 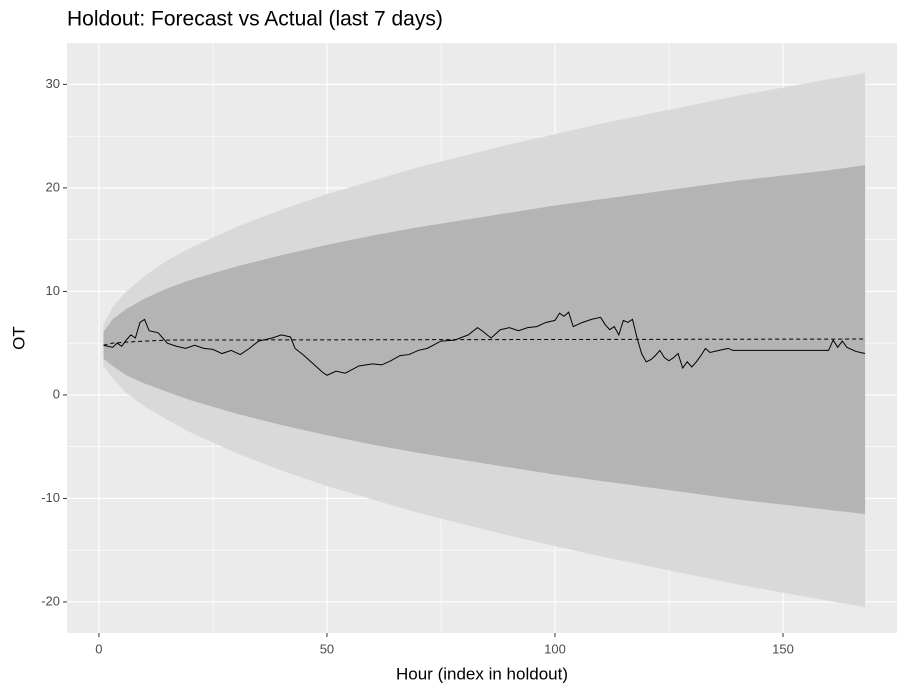 I want to click on x-tick-label: 50, so click(x=327, y=648).